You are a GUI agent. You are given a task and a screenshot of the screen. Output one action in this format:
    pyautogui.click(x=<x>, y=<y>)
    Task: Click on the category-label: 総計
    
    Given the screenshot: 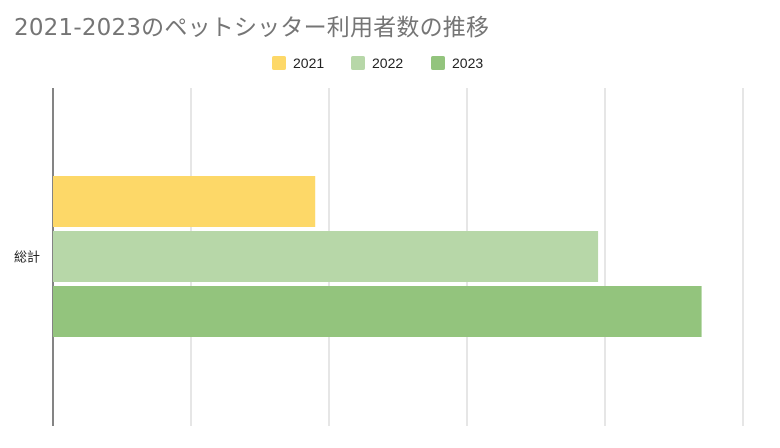 What is the action you would take?
    pyautogui.click(x=27, y=258)
    